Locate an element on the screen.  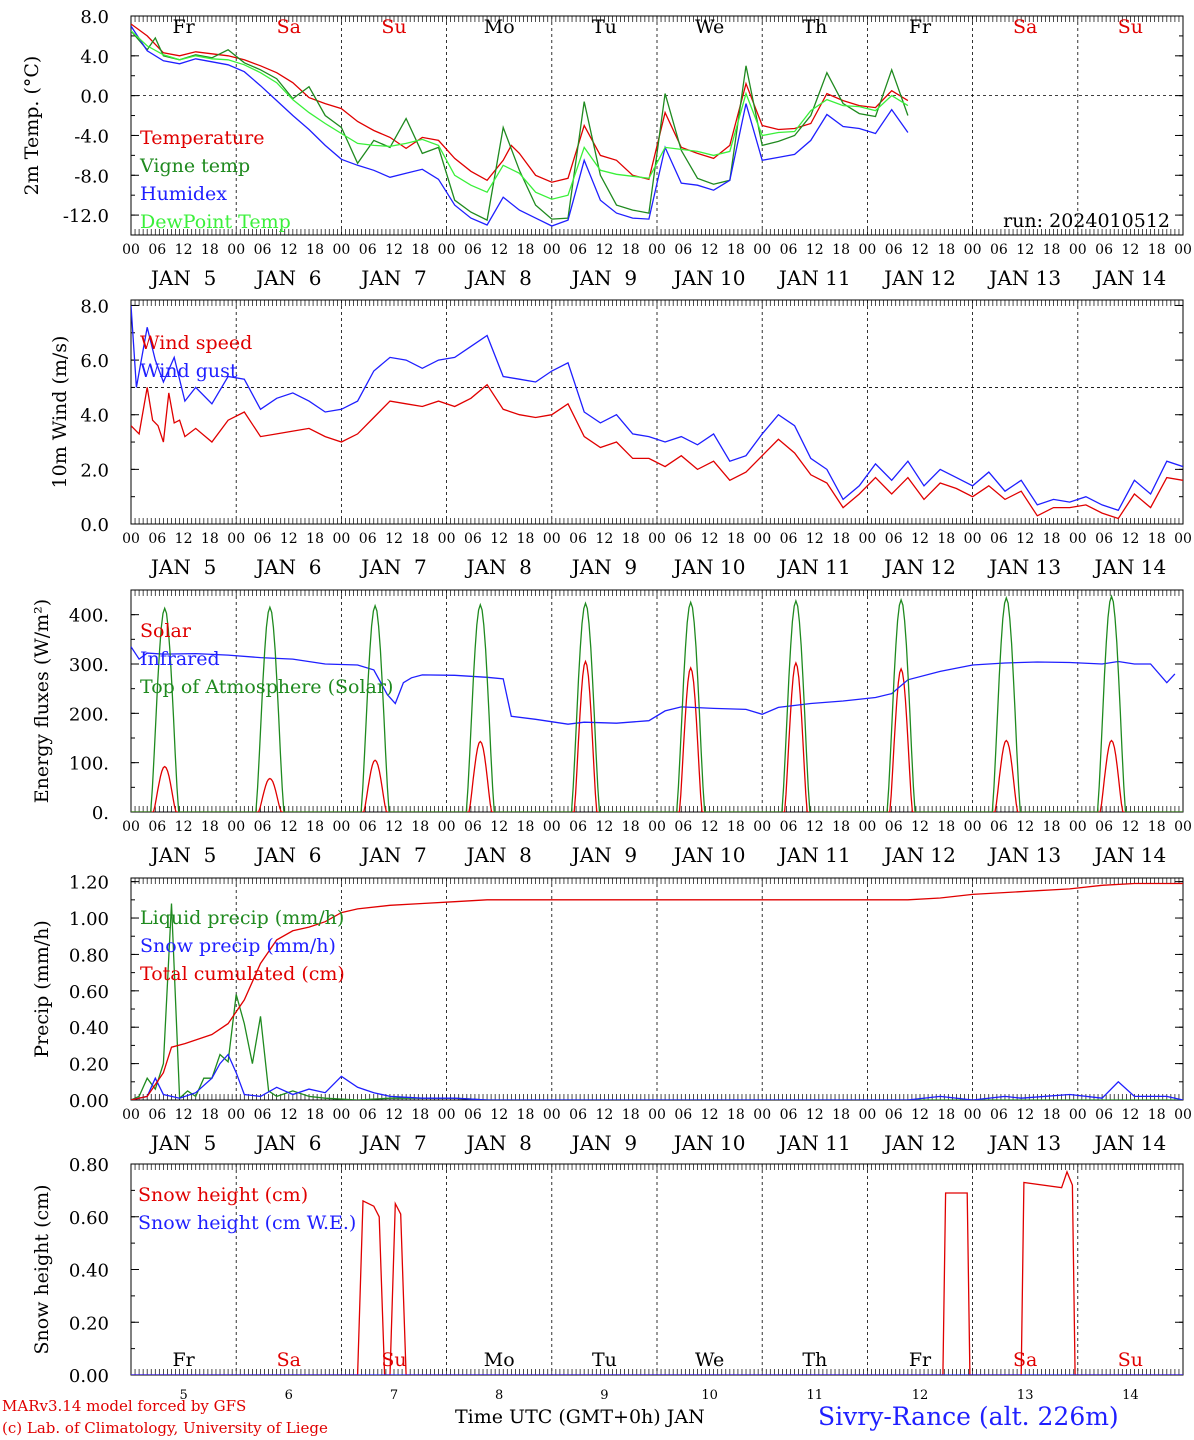
x-date-label: JAN 12 is located at coordinates (919, 567).